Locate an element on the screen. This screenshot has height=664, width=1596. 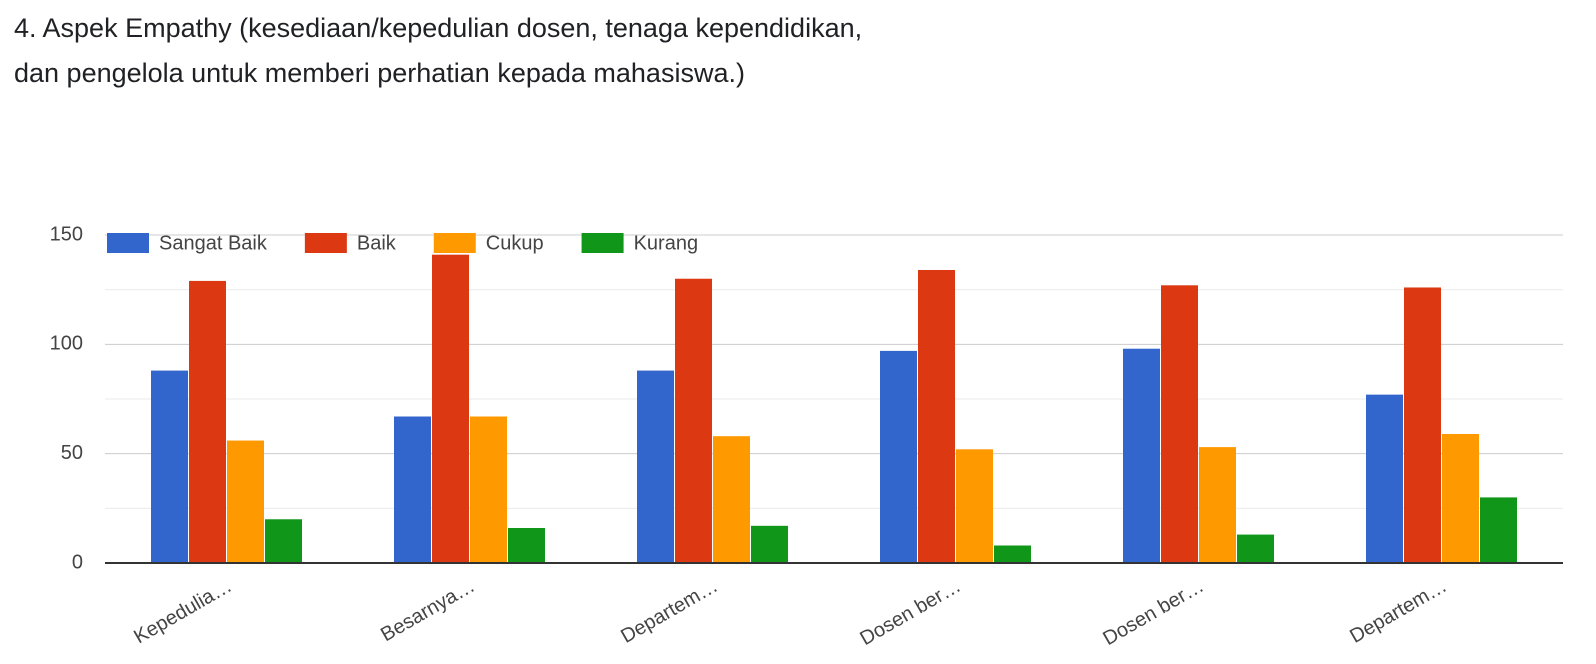
legend-label: Kurang is located at coordinates (666, 243).